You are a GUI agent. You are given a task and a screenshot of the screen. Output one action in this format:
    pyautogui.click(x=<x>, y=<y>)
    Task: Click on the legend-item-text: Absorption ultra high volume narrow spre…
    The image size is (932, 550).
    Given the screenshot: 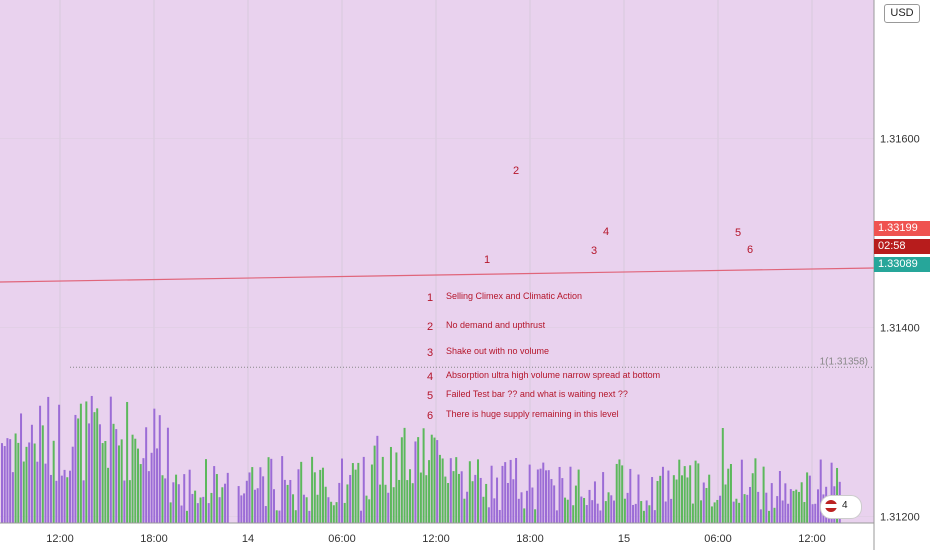 What is the action you would take?
    pyautogui.click(x=553, y=375)
    